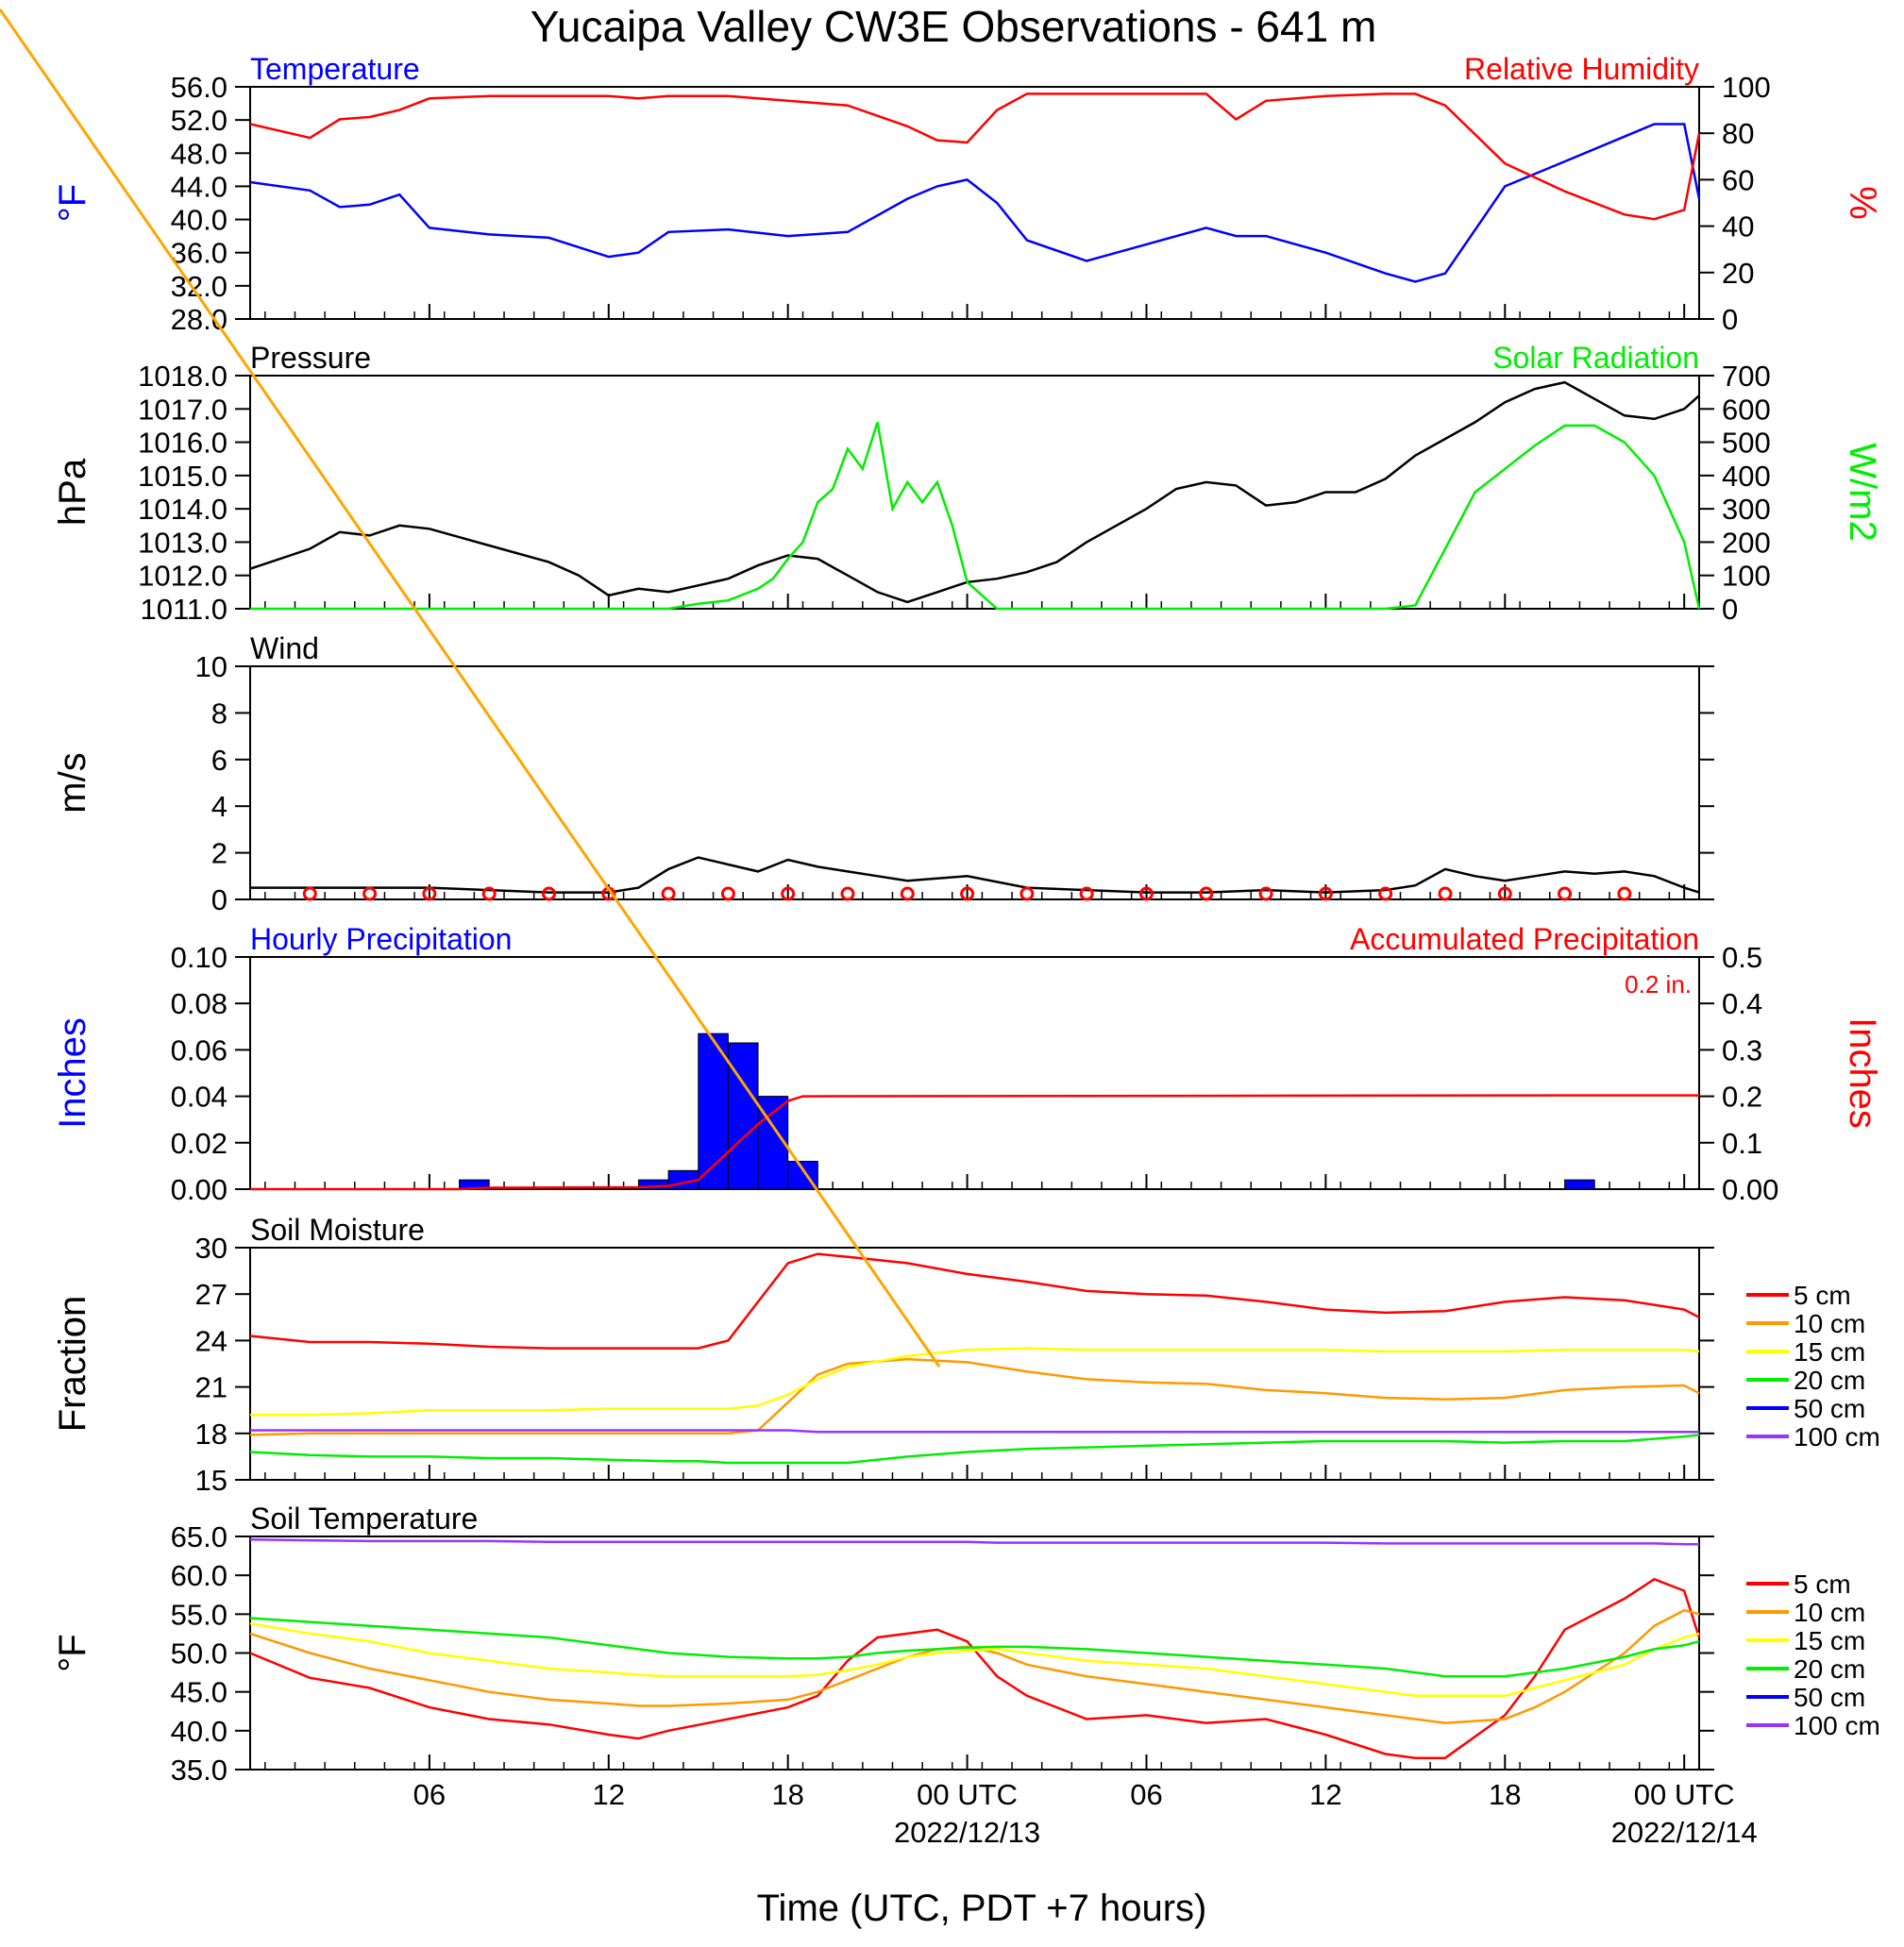 Image resolution: width=1904 pixels, height=1947 pixels. I want to click on accum-precip-line, so click(974, 1142).